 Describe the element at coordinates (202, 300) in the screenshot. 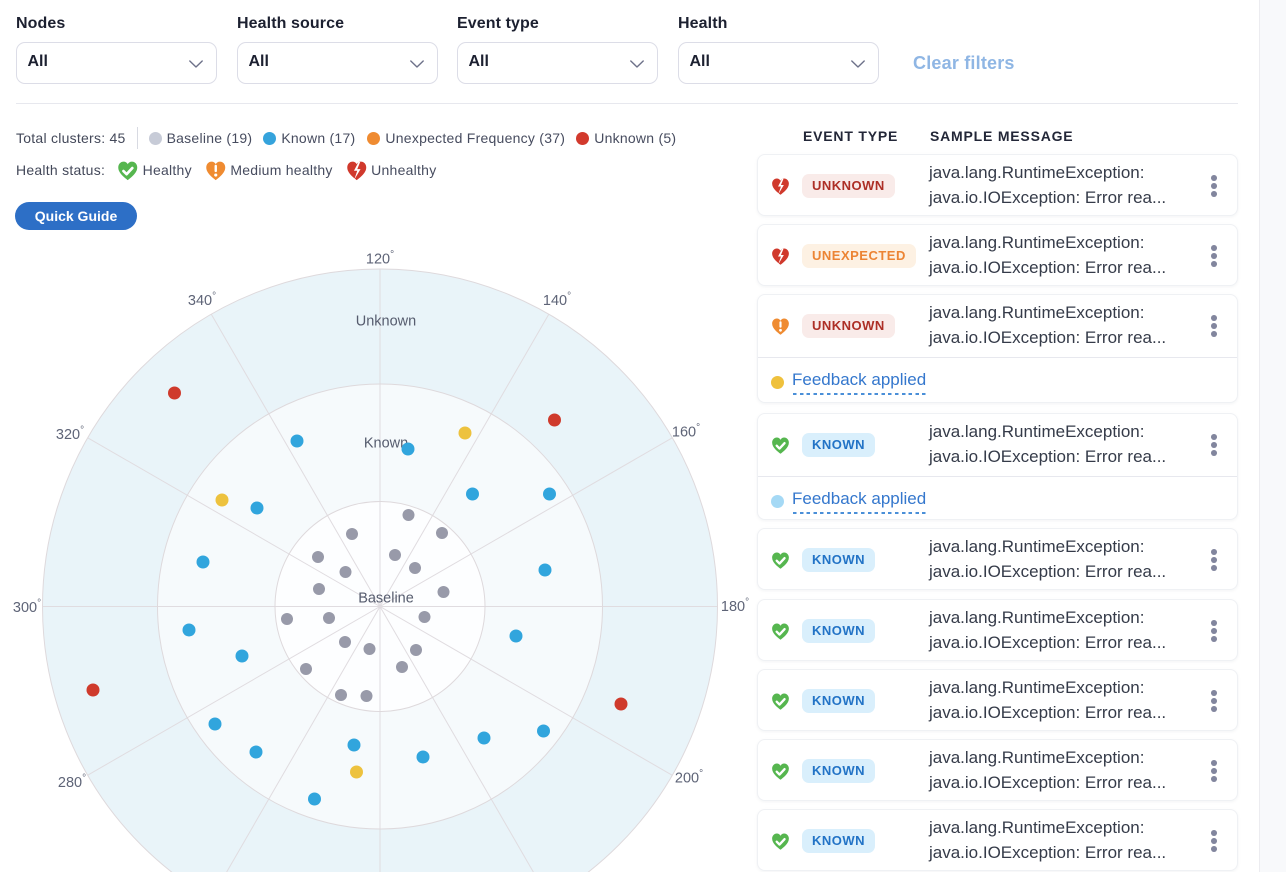

I see `svg-text: 340°` at that location.